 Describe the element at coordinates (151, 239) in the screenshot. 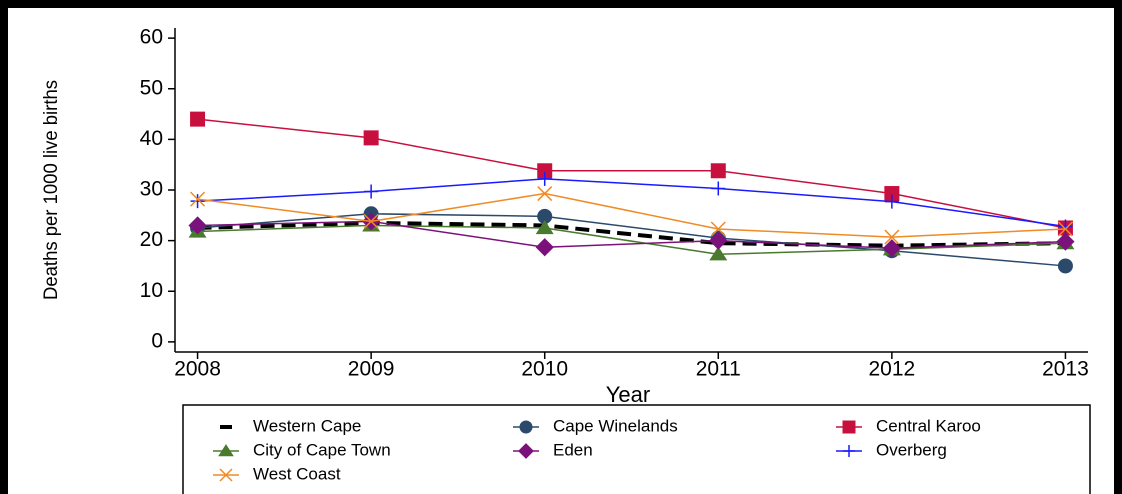

I see `y-tick-label: 20` at that location.